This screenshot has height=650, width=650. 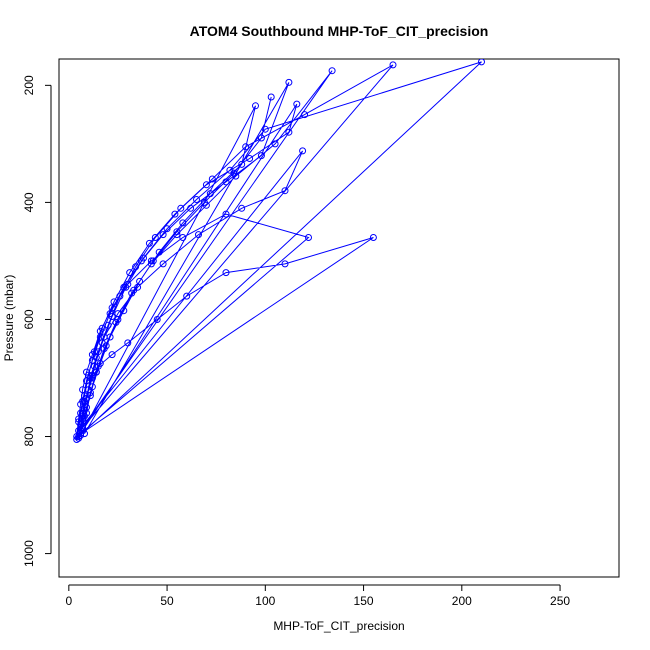 I want to click on y-tick-label: 600, so click(x=29, y=319).